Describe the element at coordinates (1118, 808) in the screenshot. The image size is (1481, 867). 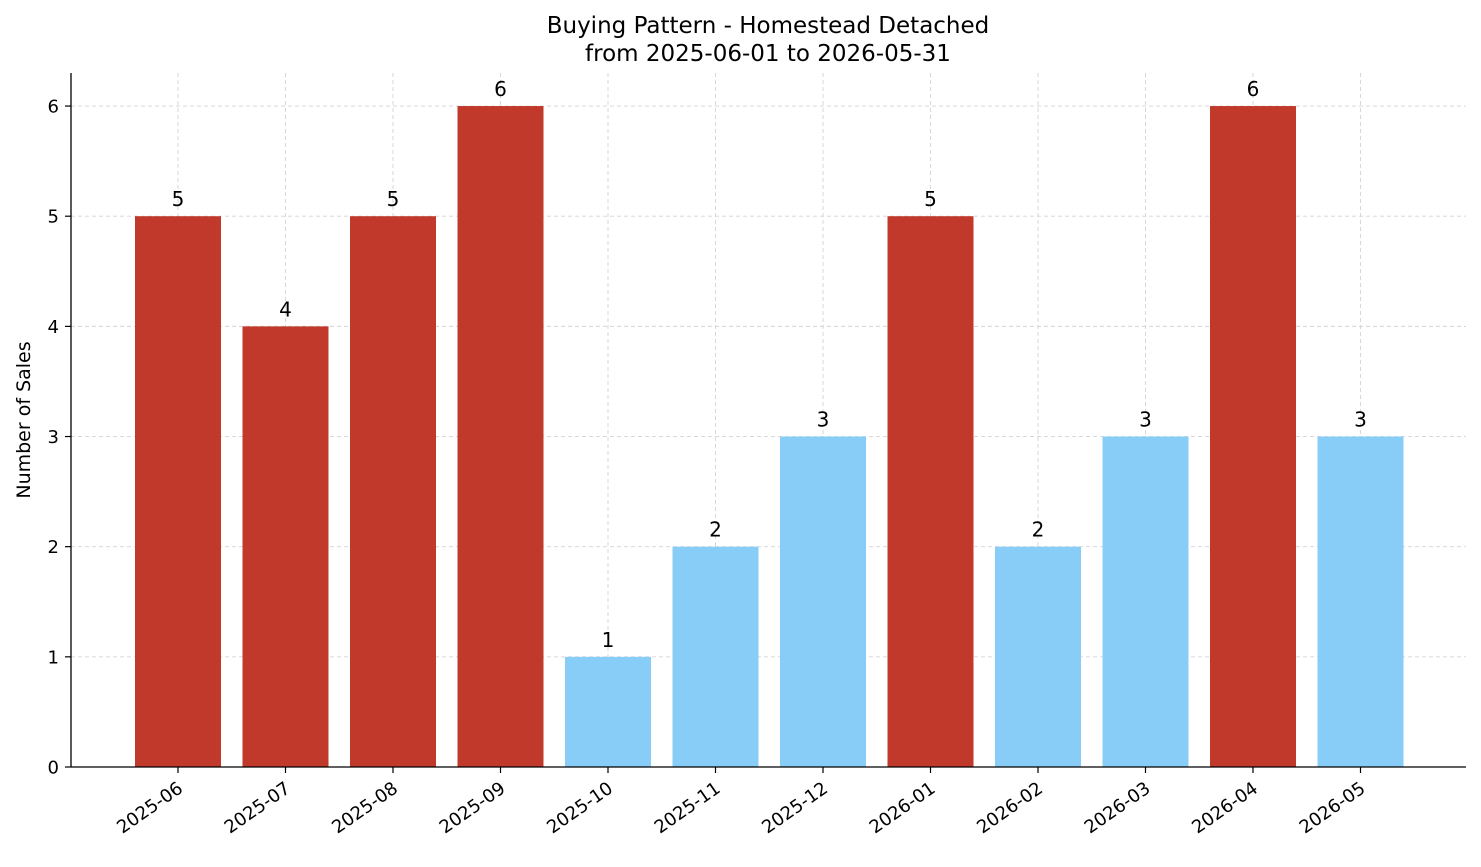
I see `x-tick-label: 2026-03` at that location.